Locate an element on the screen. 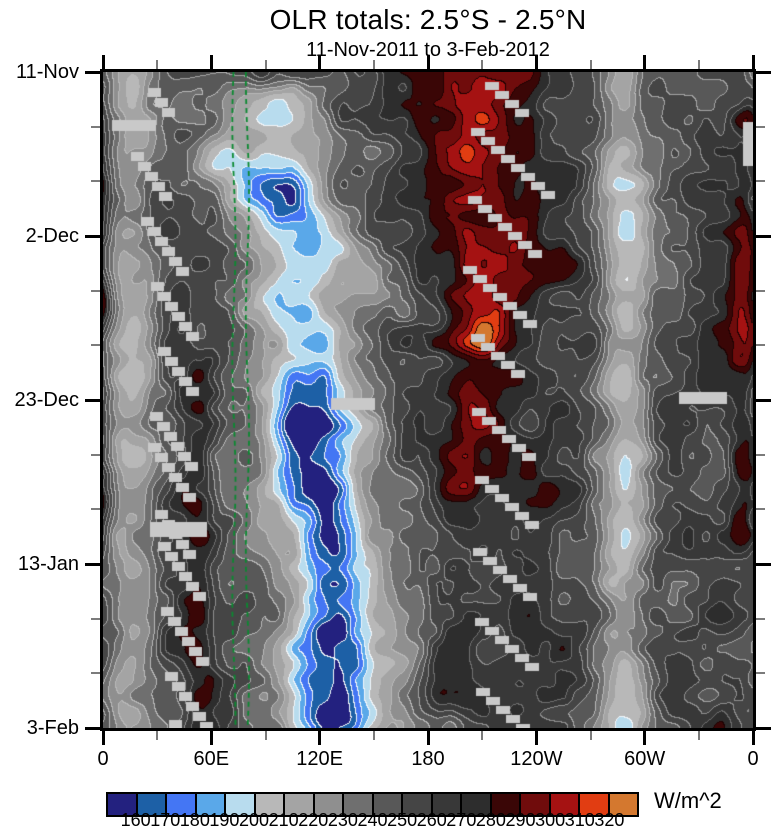  colorbar-tick-label: 250 is located at coordinates (402, 820).